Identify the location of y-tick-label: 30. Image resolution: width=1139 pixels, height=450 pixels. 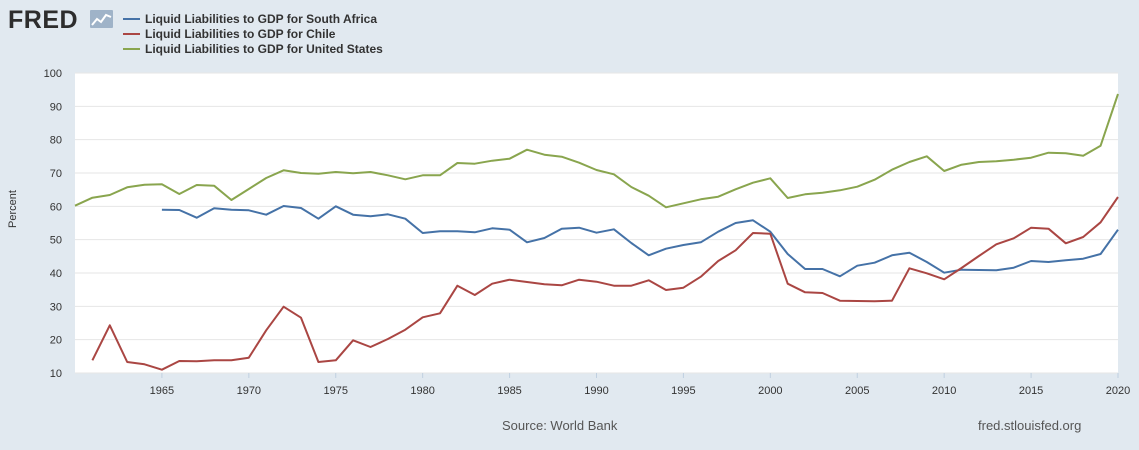
(56, 307).